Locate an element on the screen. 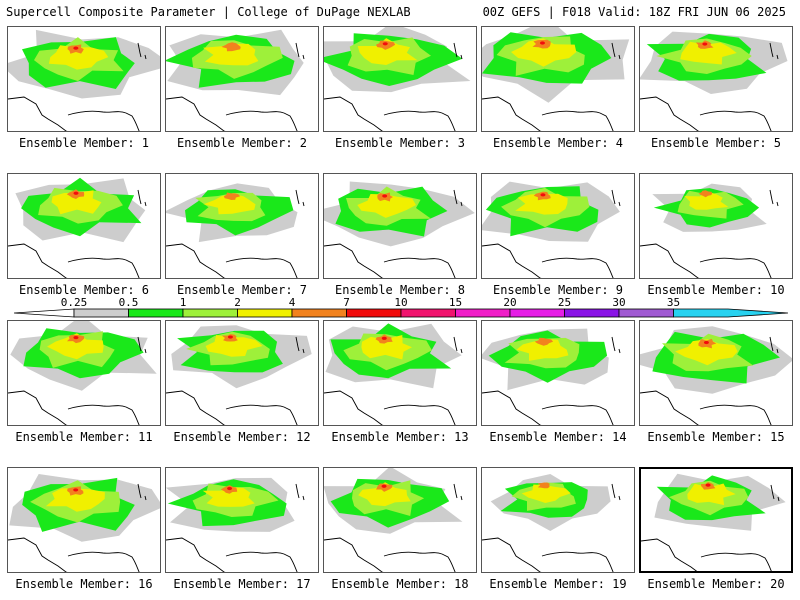 The height and width of the screenshot is (600, 800). ensemble-member-caption: Ensemble Member: 11 is located at coordinates (84, 437).